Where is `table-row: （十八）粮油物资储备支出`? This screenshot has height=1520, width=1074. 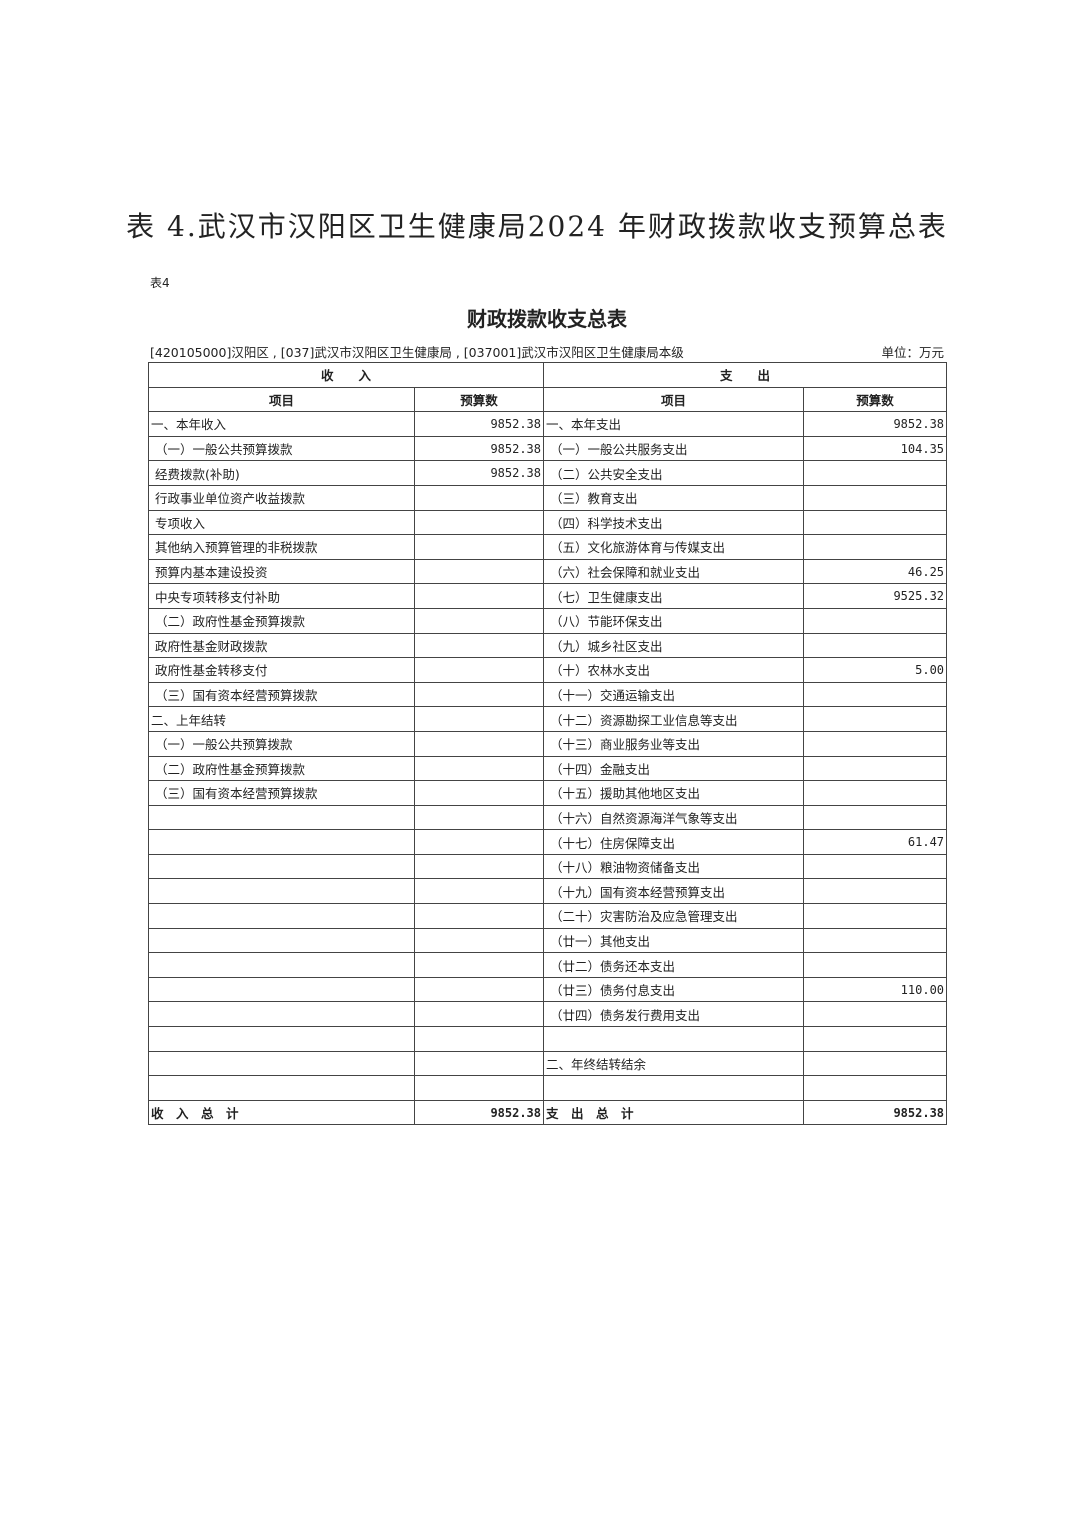 table-row: （十八）粮油物资储备支出 is located at coordinates (548, 866).